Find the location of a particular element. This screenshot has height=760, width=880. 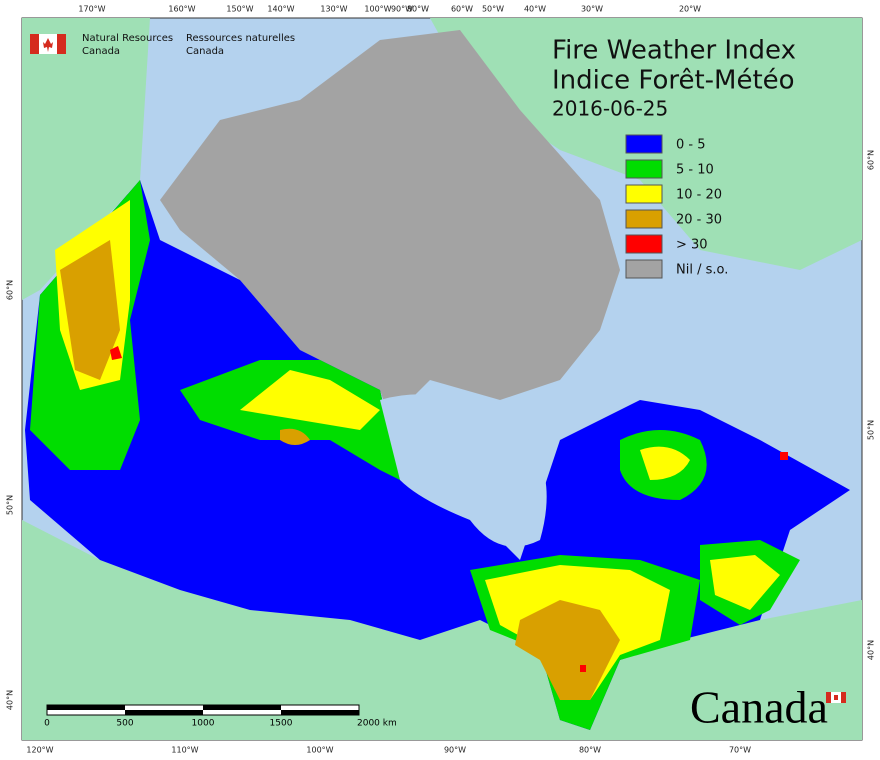

scale-label: 0 is located at coordinates (47, 724).